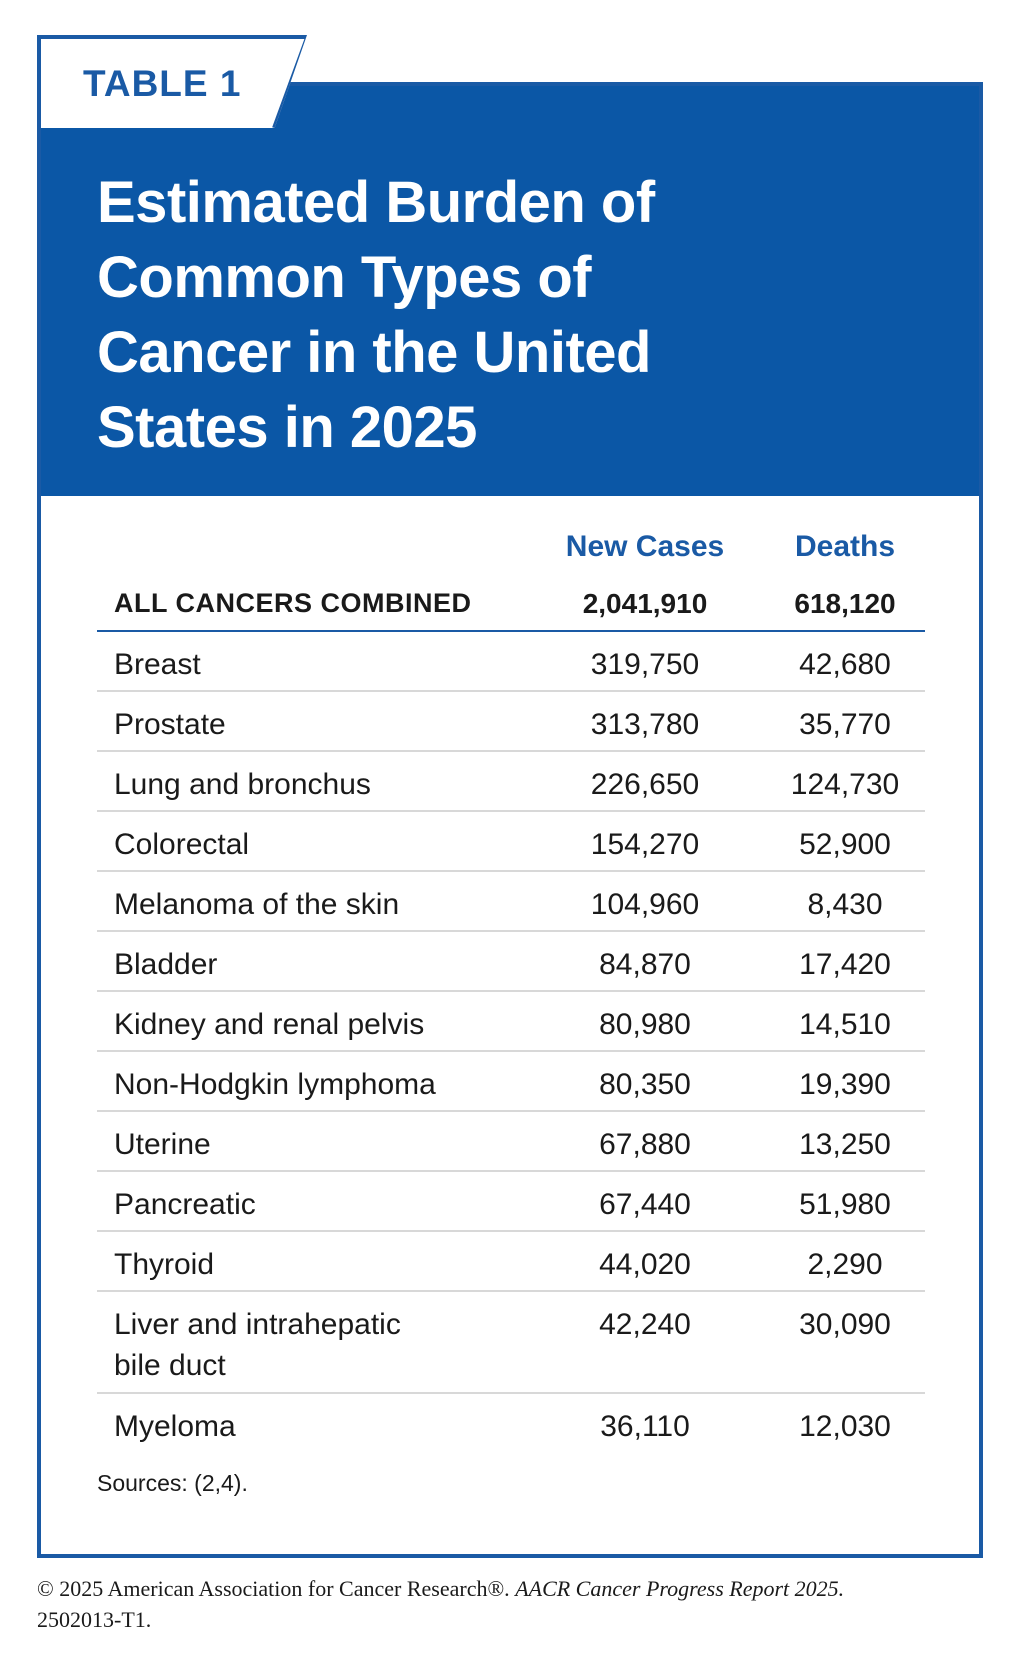 Image resolution: width=1020 pixels, height=1669 pixels. Describe the element at coordinates (511, 902) in the screenshot. I see `table-row: Melanoma of the skin 104,960 8,430` at that location.